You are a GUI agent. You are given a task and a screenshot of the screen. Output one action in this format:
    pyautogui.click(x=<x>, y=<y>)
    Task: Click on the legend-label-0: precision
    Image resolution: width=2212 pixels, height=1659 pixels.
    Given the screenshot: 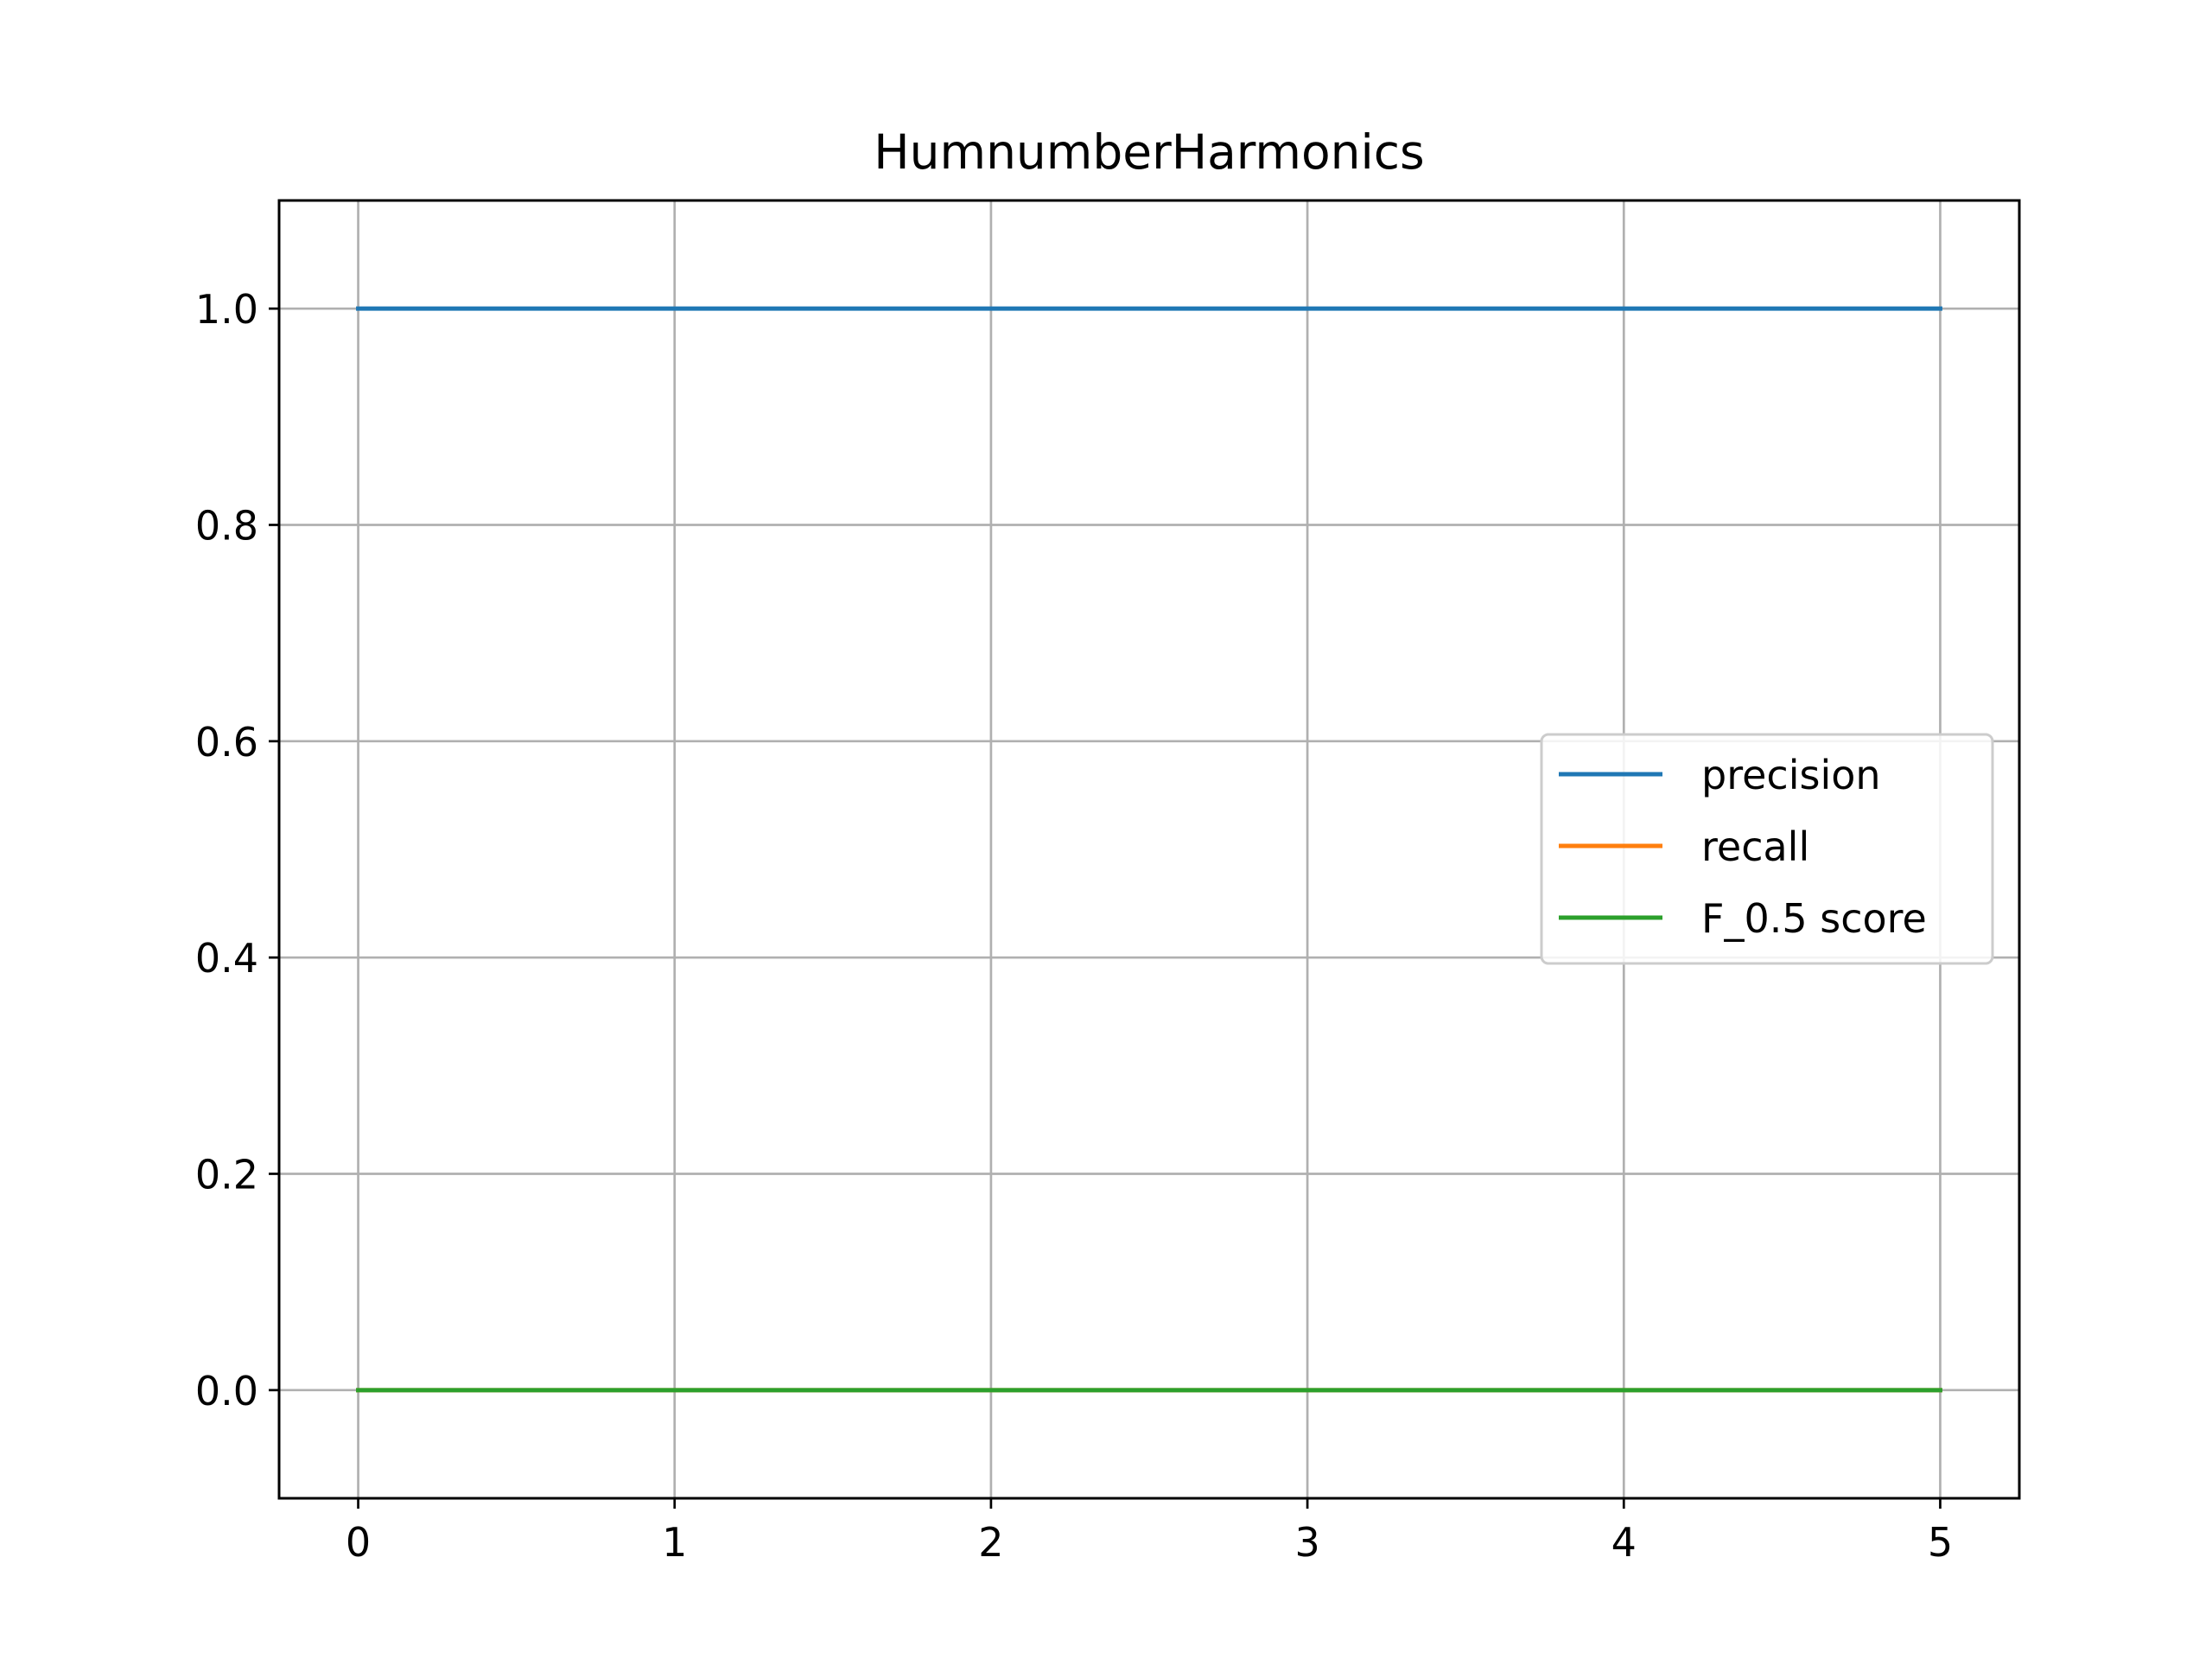 What is the action you would take?
    pyautogui.click(x=1791, y=775)
    